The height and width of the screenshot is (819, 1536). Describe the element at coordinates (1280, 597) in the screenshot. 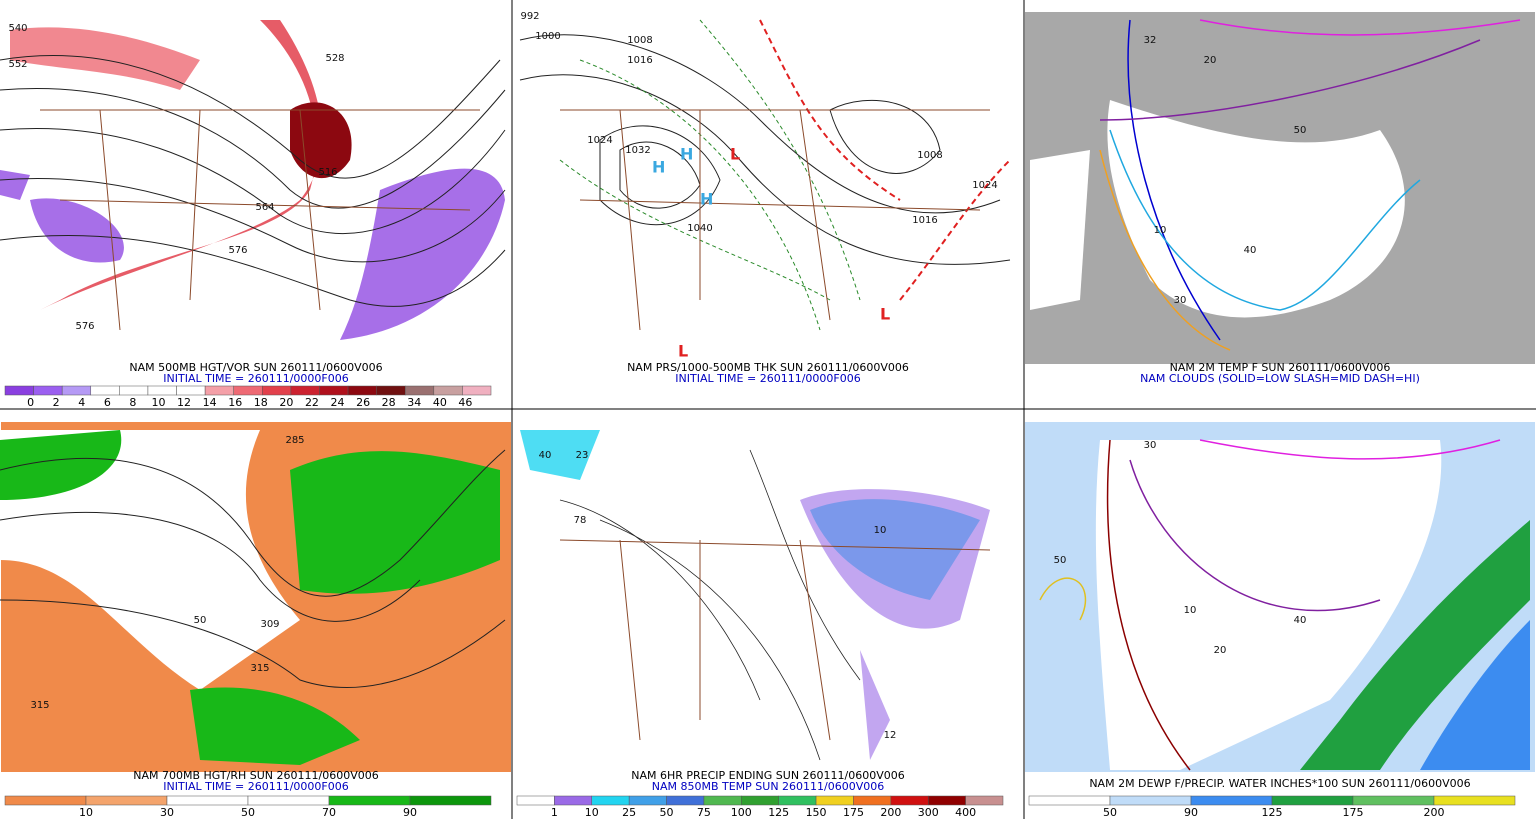

I see `map-dewpoint` at that location.